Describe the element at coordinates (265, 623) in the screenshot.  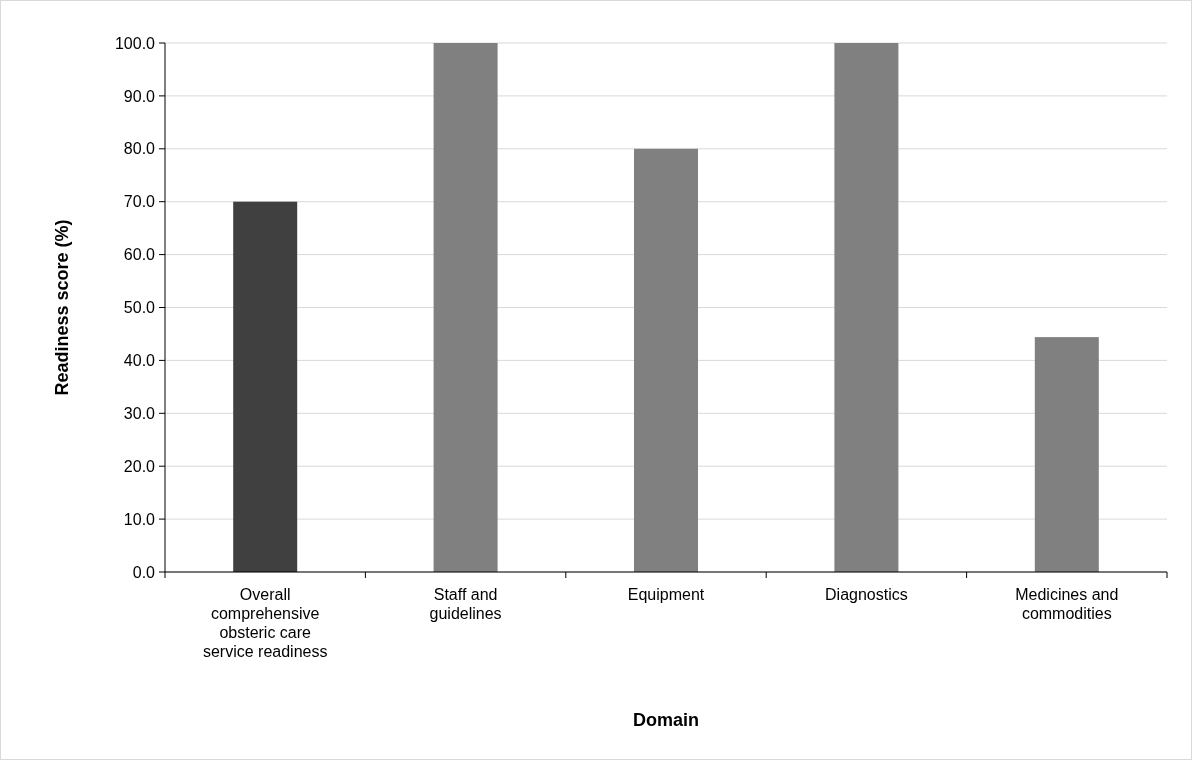
I see `x-tick-label: Overall comprehensive obsteric care service readiness` at that location.